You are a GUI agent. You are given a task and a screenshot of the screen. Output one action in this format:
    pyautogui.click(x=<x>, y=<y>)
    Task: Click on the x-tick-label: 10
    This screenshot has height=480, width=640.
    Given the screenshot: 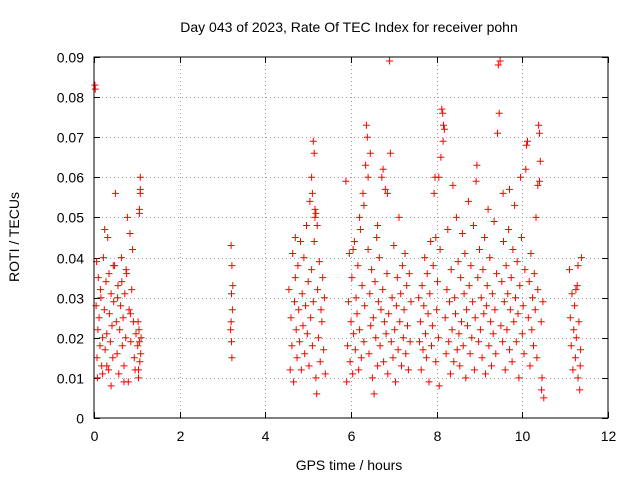 What is the action you would take?
    pyautogui.click(x=523, y=436)
    